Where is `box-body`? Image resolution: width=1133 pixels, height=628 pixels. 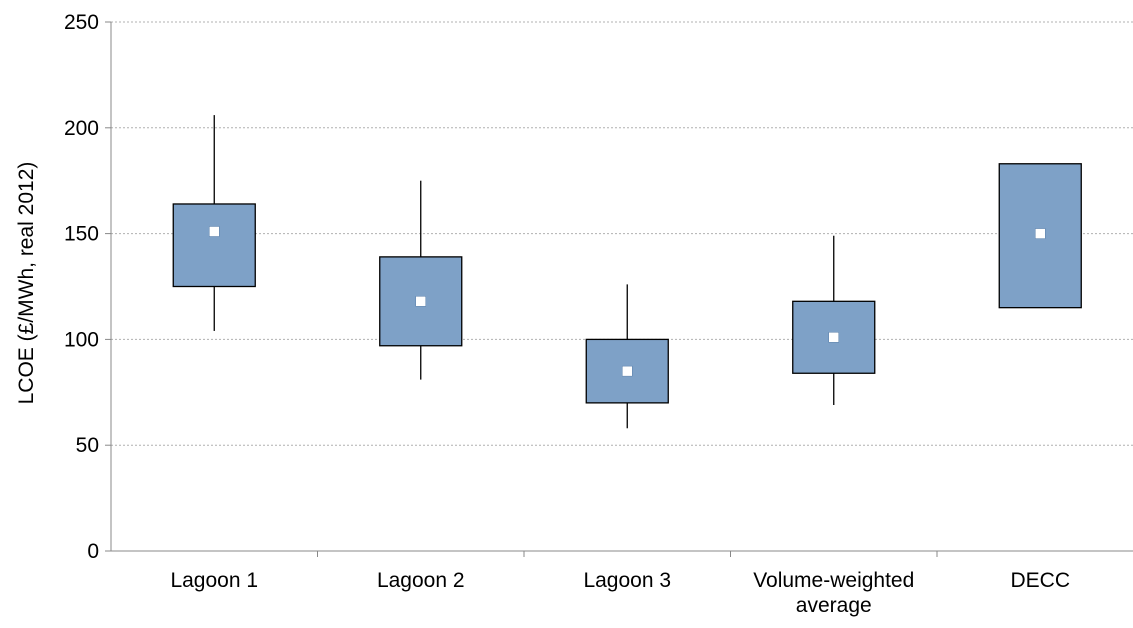 box-body is located at coordinates (214, 245).